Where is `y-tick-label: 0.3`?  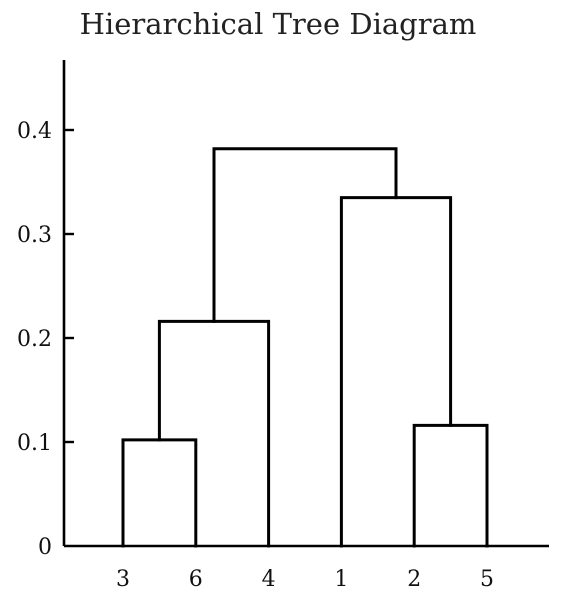
y-tick-label: 0.3 is located at coordinates (34, 235).